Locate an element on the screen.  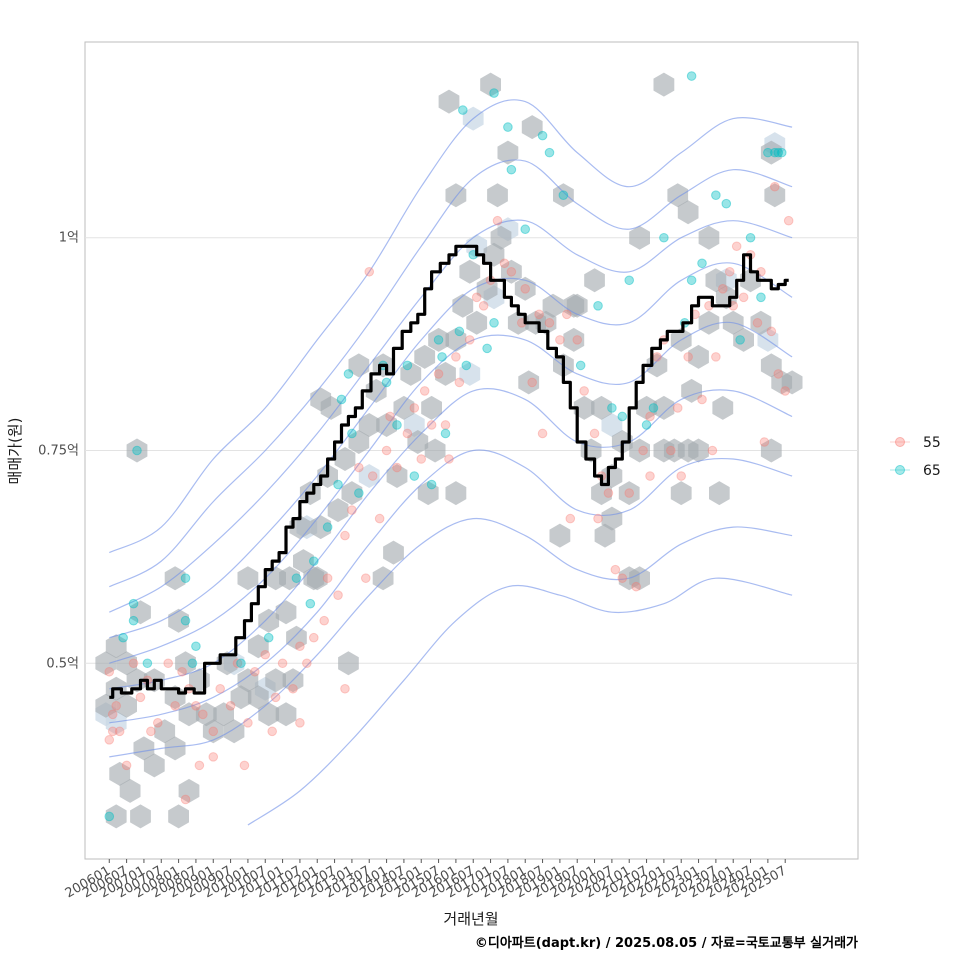
legend-label-55: 55 is located at coordinates (932, 443).